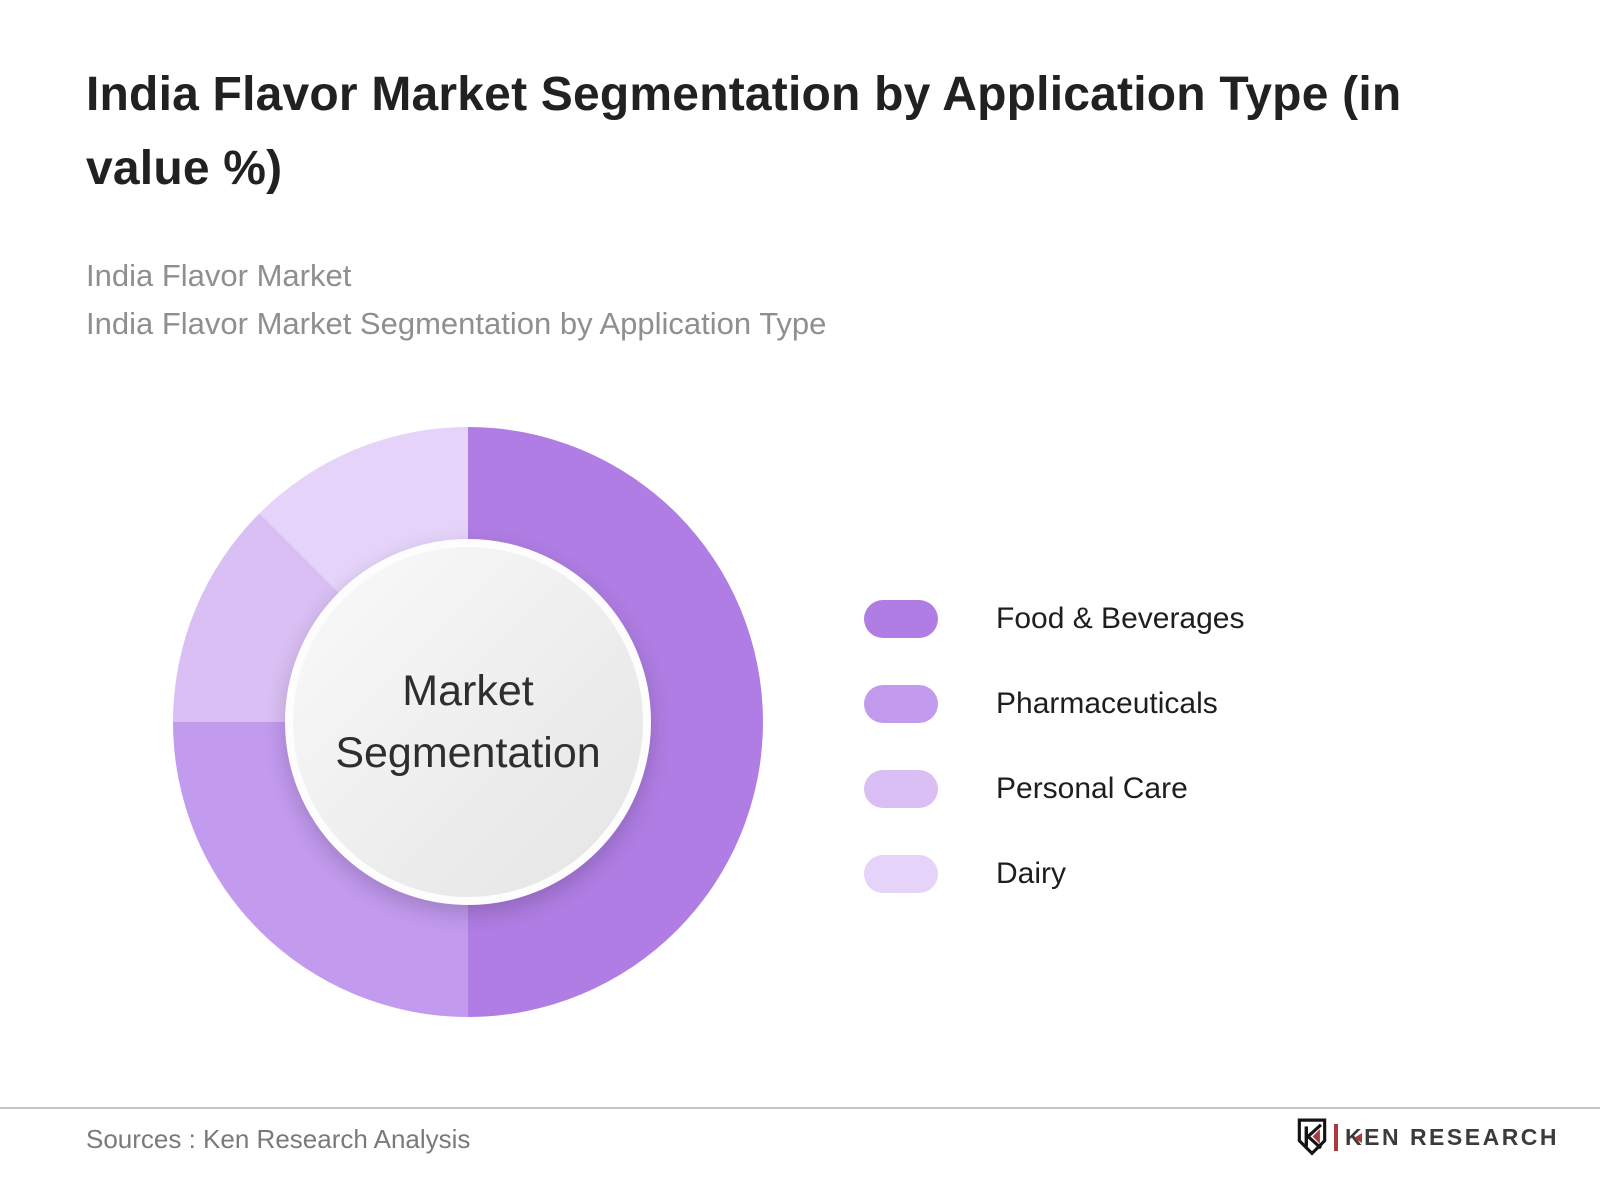 The image size is (1600, 1200). Describe the element at coordinates (1358, 1137) in the screenshot. I see `brand-k-accent-icon` at that location.